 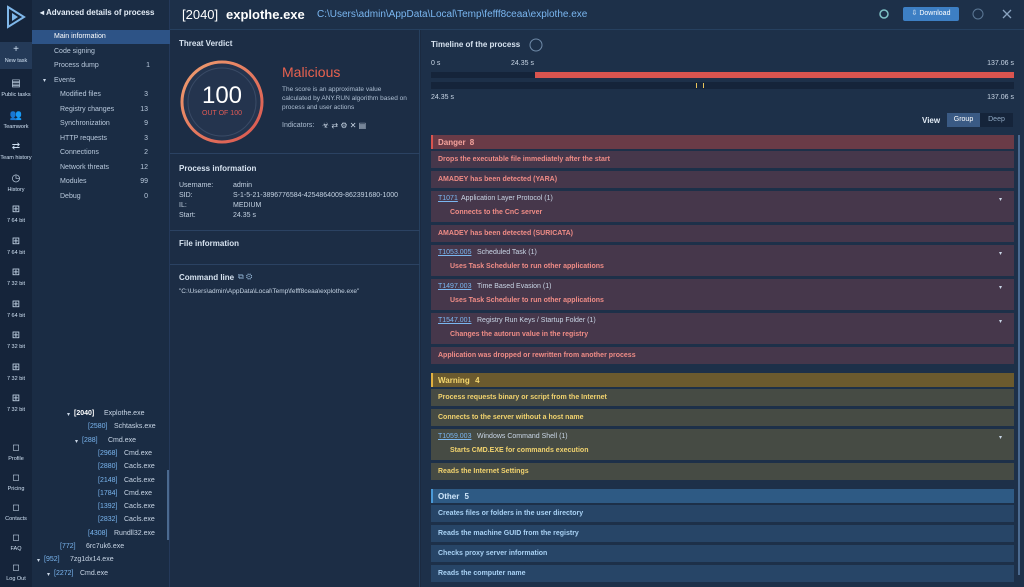 I want to click on tree-name: 7zg1dx14.exe, so click(x=92, y=560).